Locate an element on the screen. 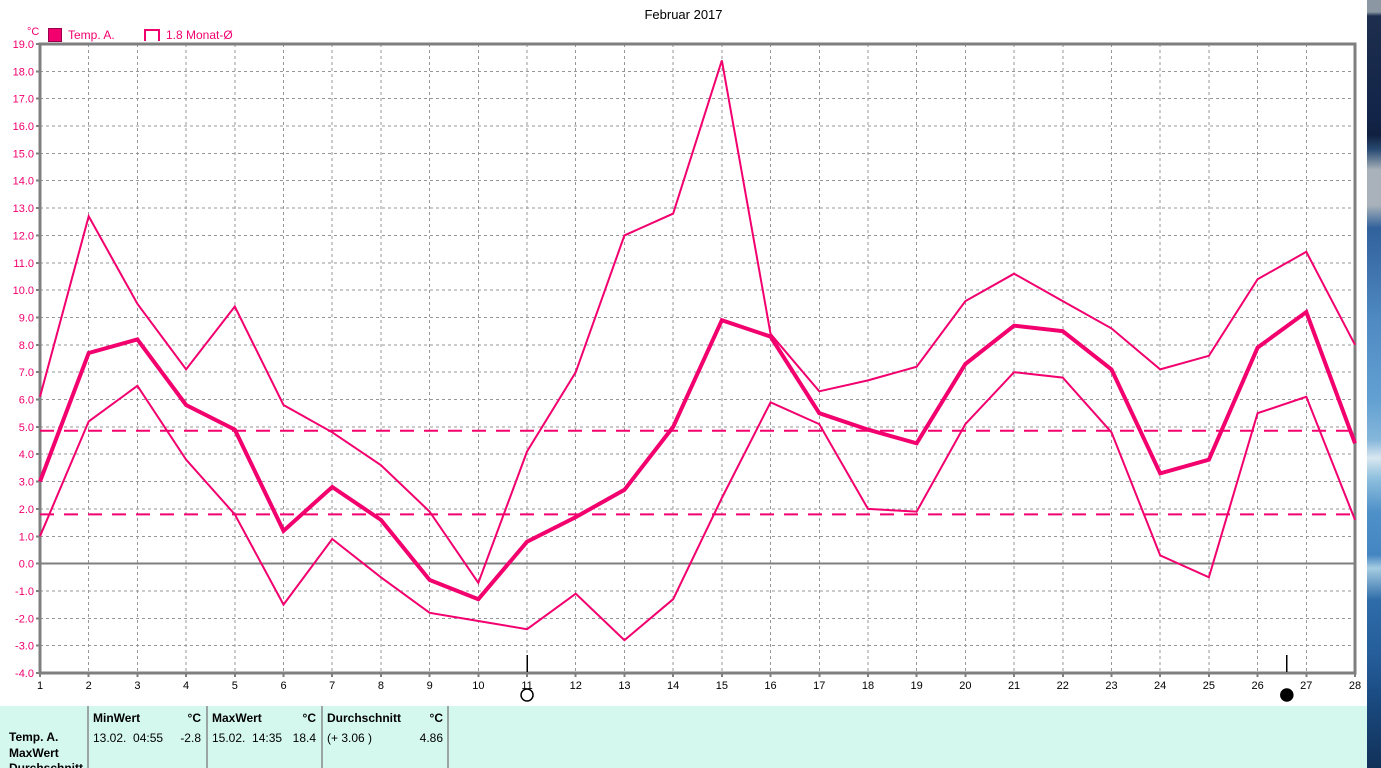 The height and width of the screenshot is (768, 1381). x-axis-tick-label: 28 is located at coordinates (1355, 686).